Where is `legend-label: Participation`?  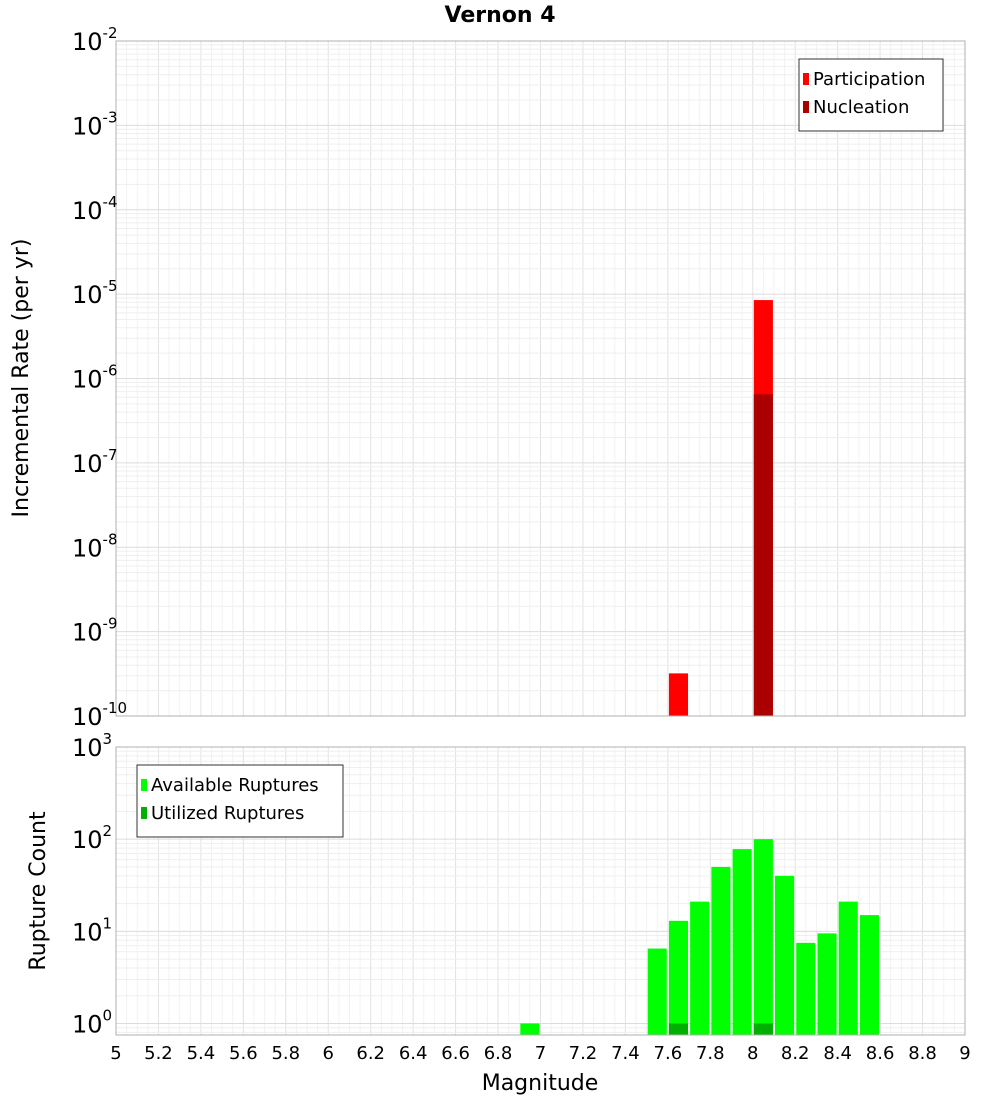
legend-label: Participation is located at coordinates (869, 79).